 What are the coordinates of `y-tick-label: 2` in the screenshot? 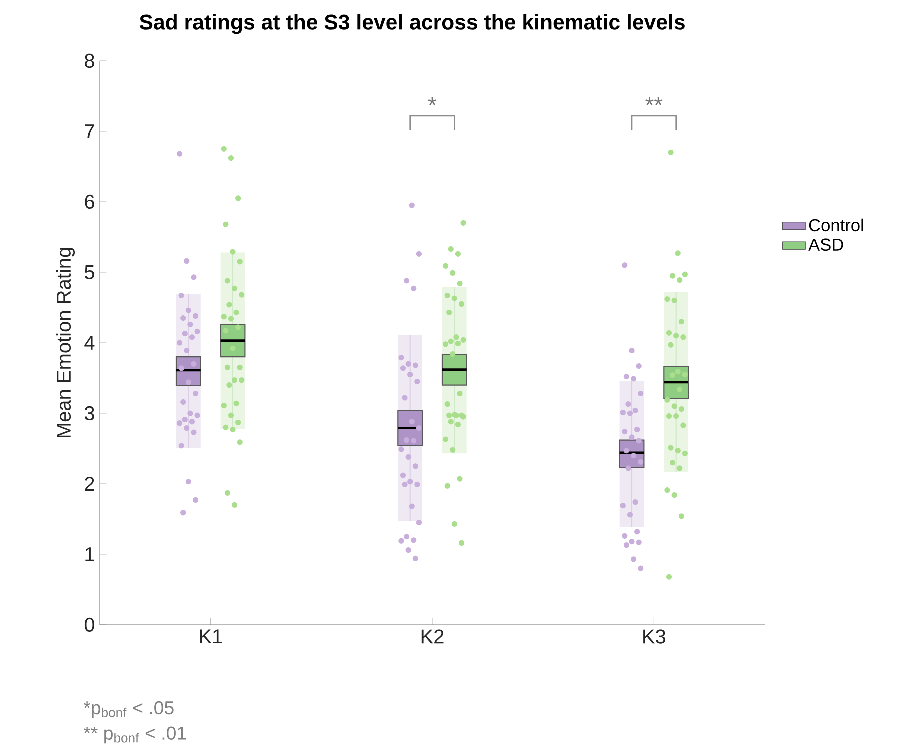 It's located at (89, 484).